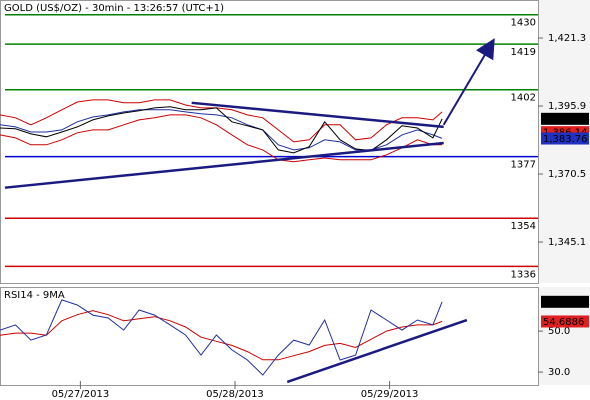 The image size is (590, 400). I want to click on level-label: 1402, so click(523, 98).